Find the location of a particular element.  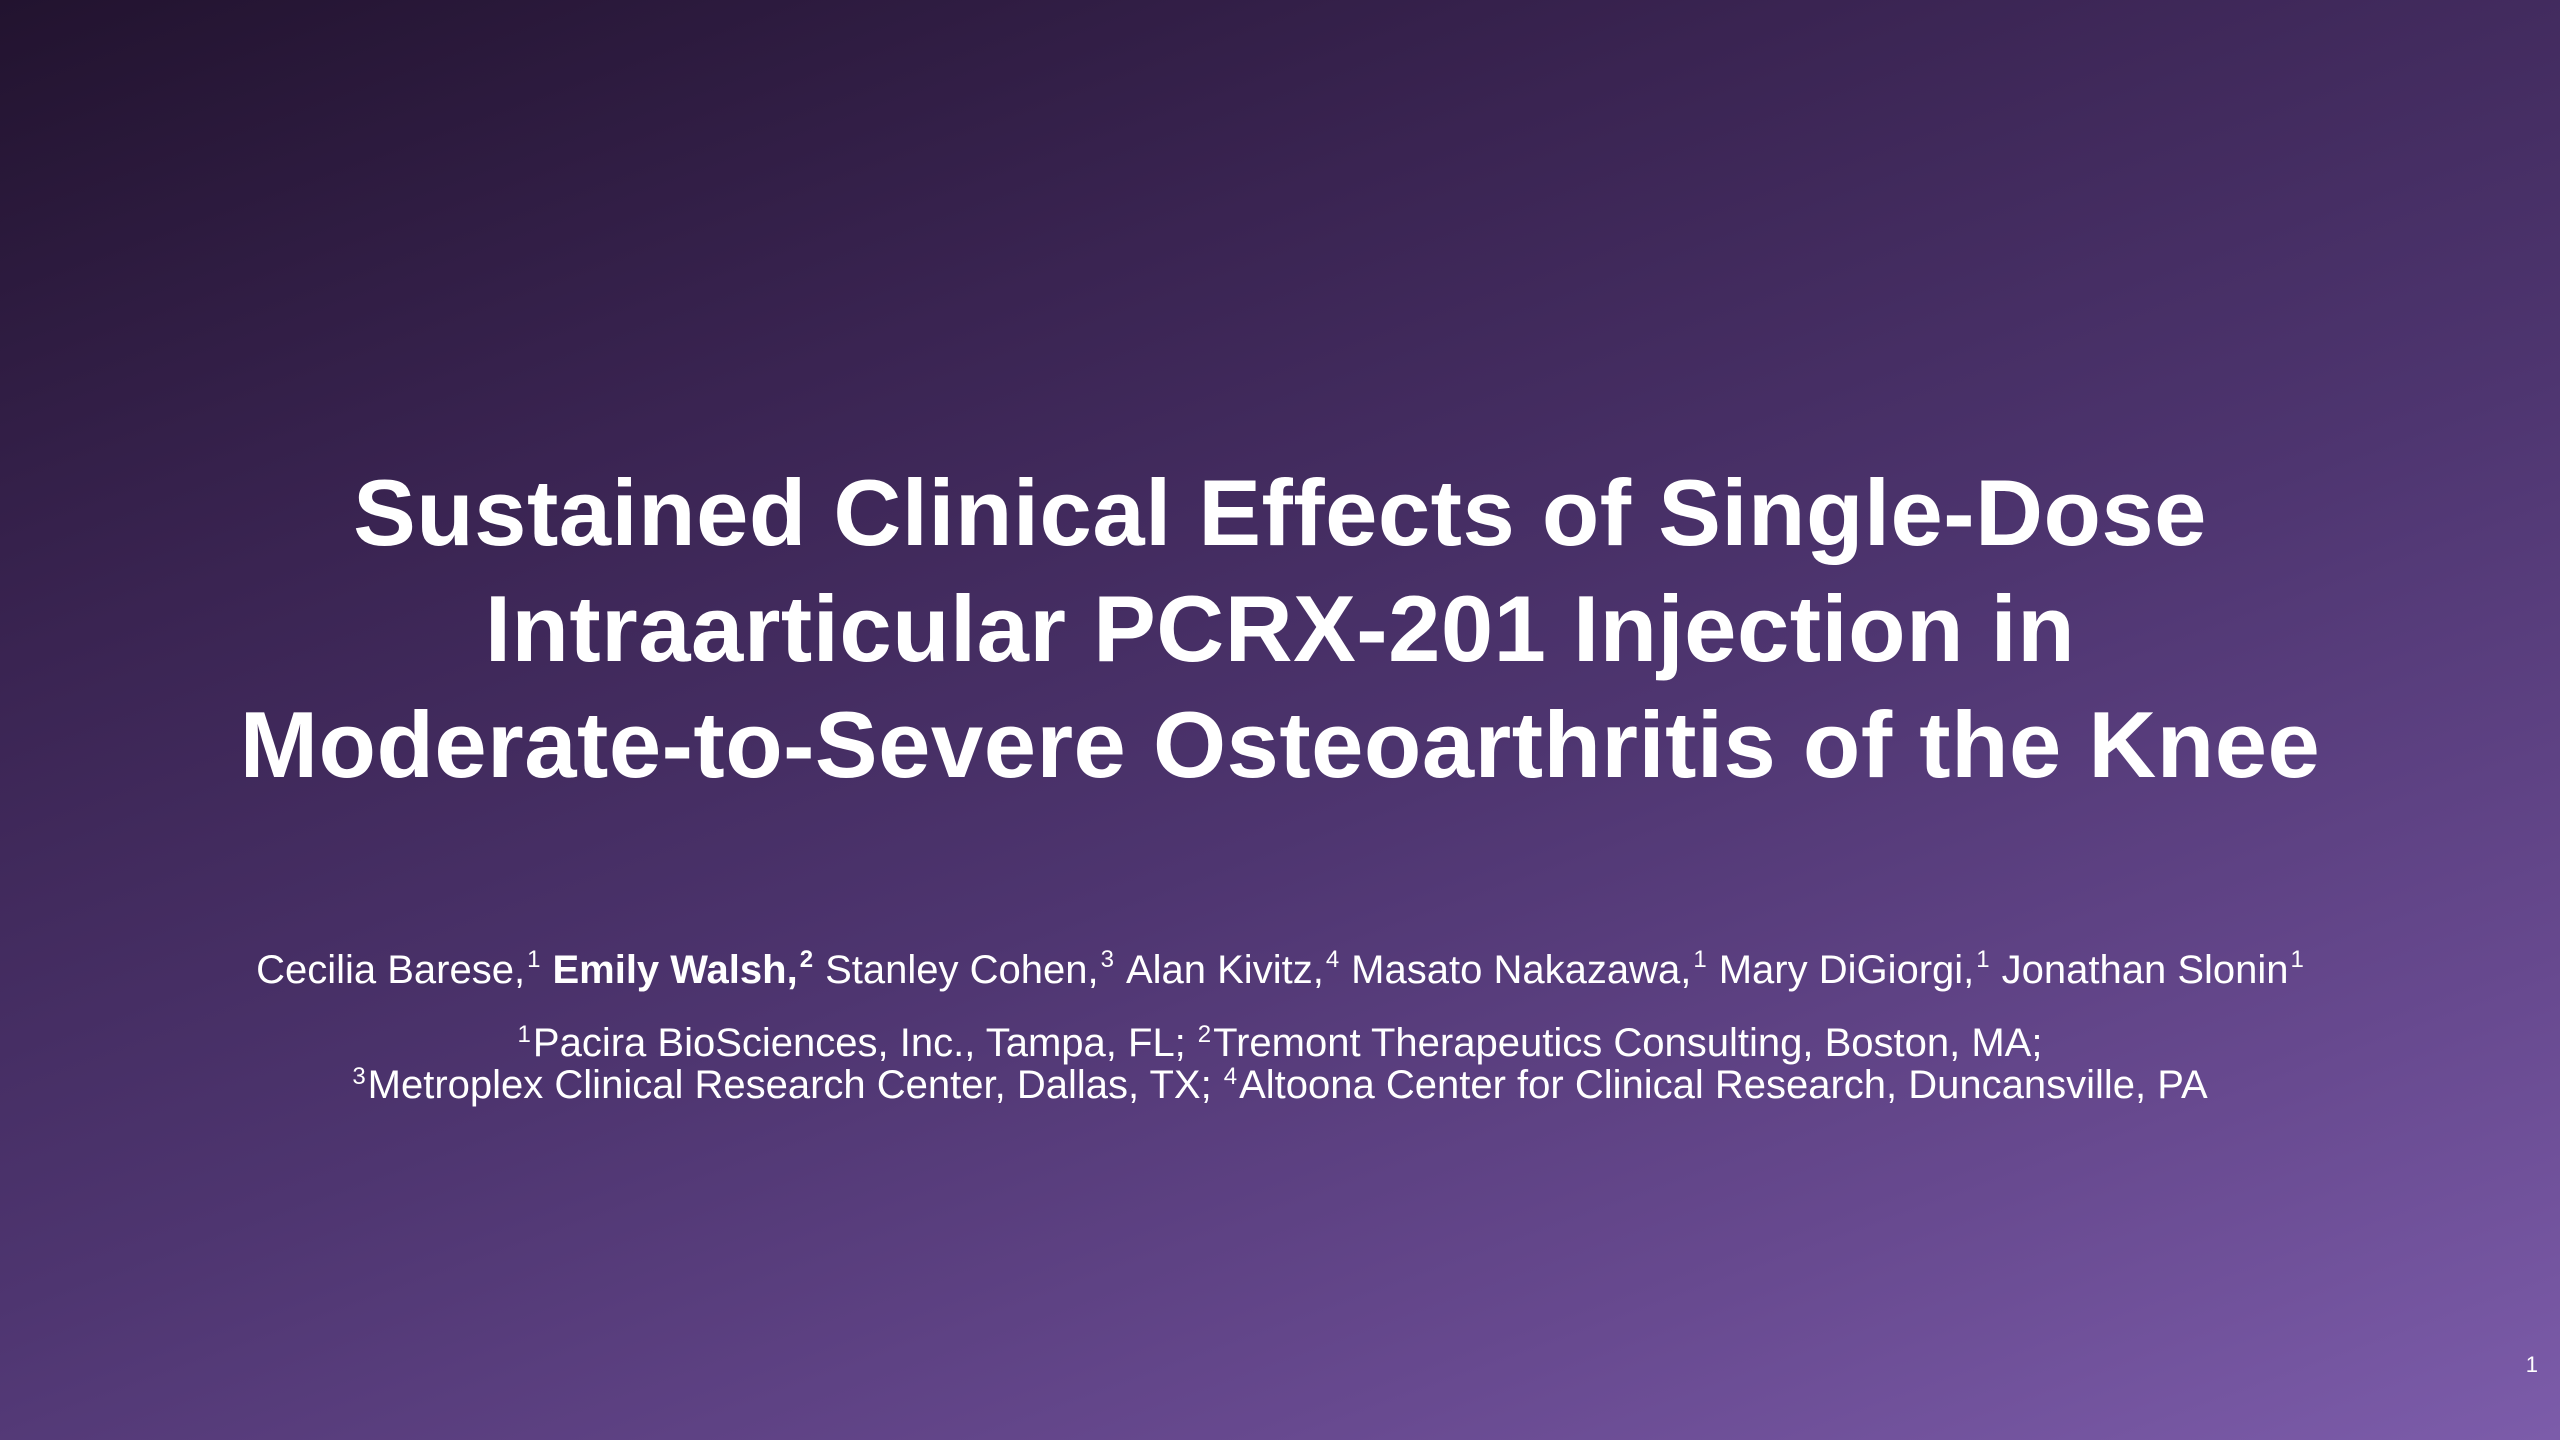

author: Jonathan Slonin1 is located at coordinates (2152, 969).